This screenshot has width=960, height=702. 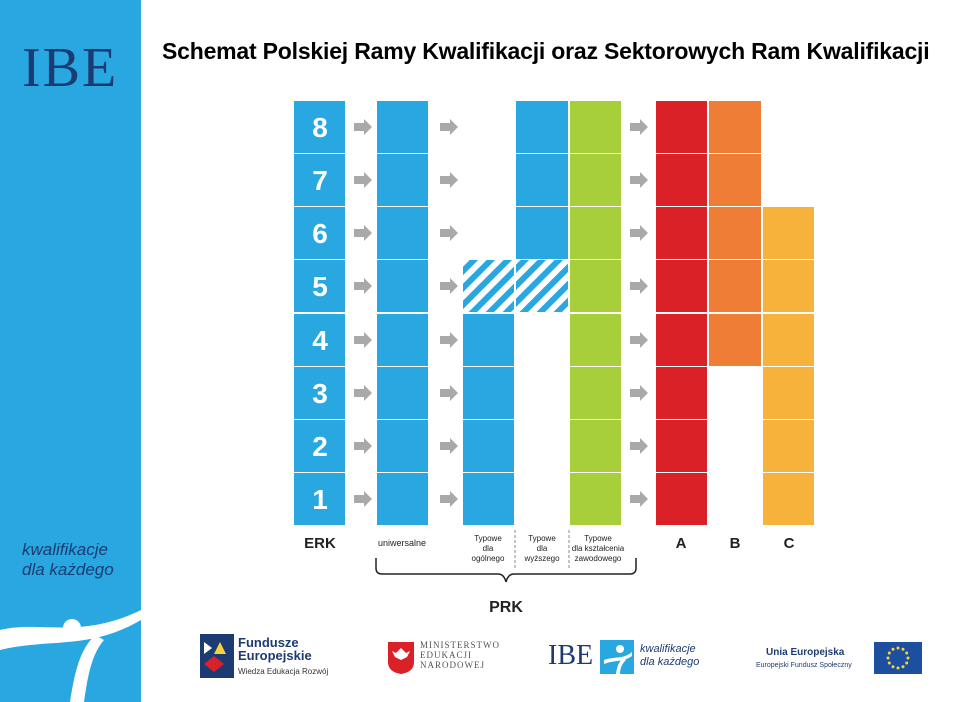 What do you see at coordinates (804, 665) in the screenshot?
I see `ue-line-2: Europejski Fundusz Społeczny` at bounding box center [804, 665].